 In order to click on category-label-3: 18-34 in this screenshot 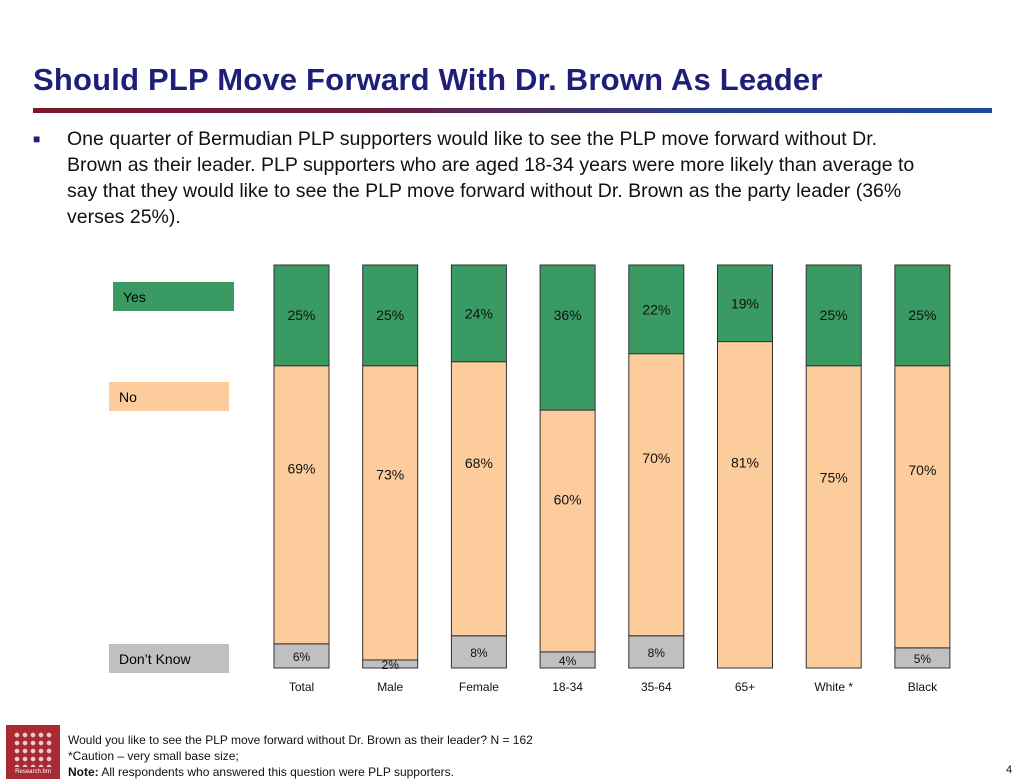, I will do `click(567, 687)`.